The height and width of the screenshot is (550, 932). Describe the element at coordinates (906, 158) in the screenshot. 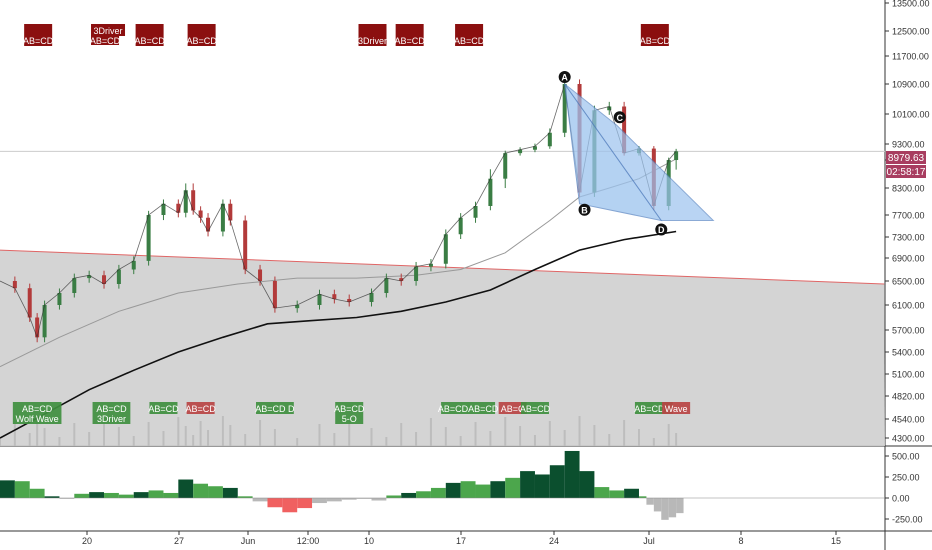

I see `last-price-tag: 8979.63` at that location.